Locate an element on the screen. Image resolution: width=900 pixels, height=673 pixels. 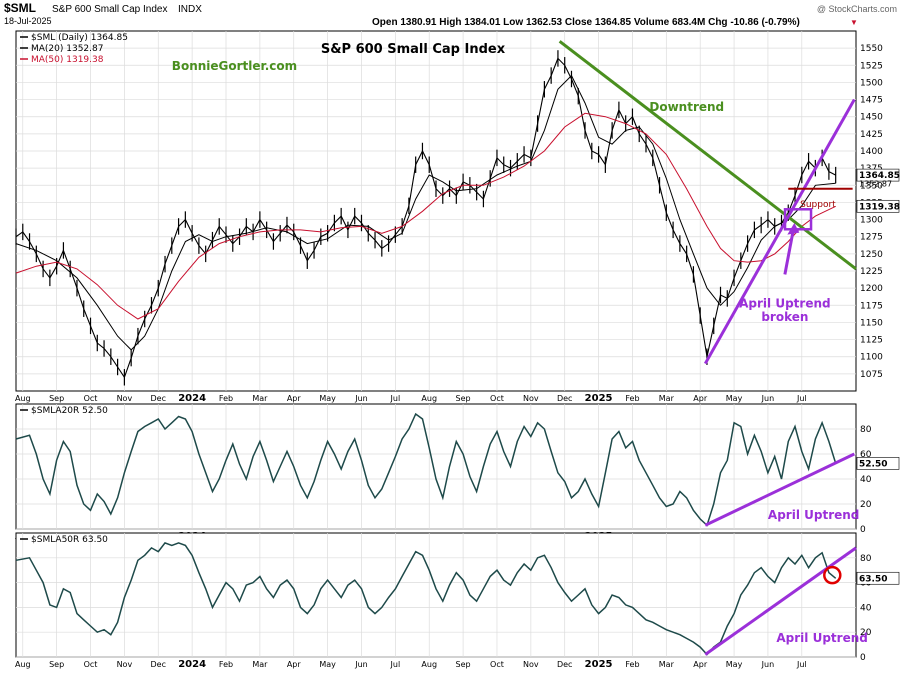
chart-date: 18-Jul-2025 is located at coordinates (28, 21).